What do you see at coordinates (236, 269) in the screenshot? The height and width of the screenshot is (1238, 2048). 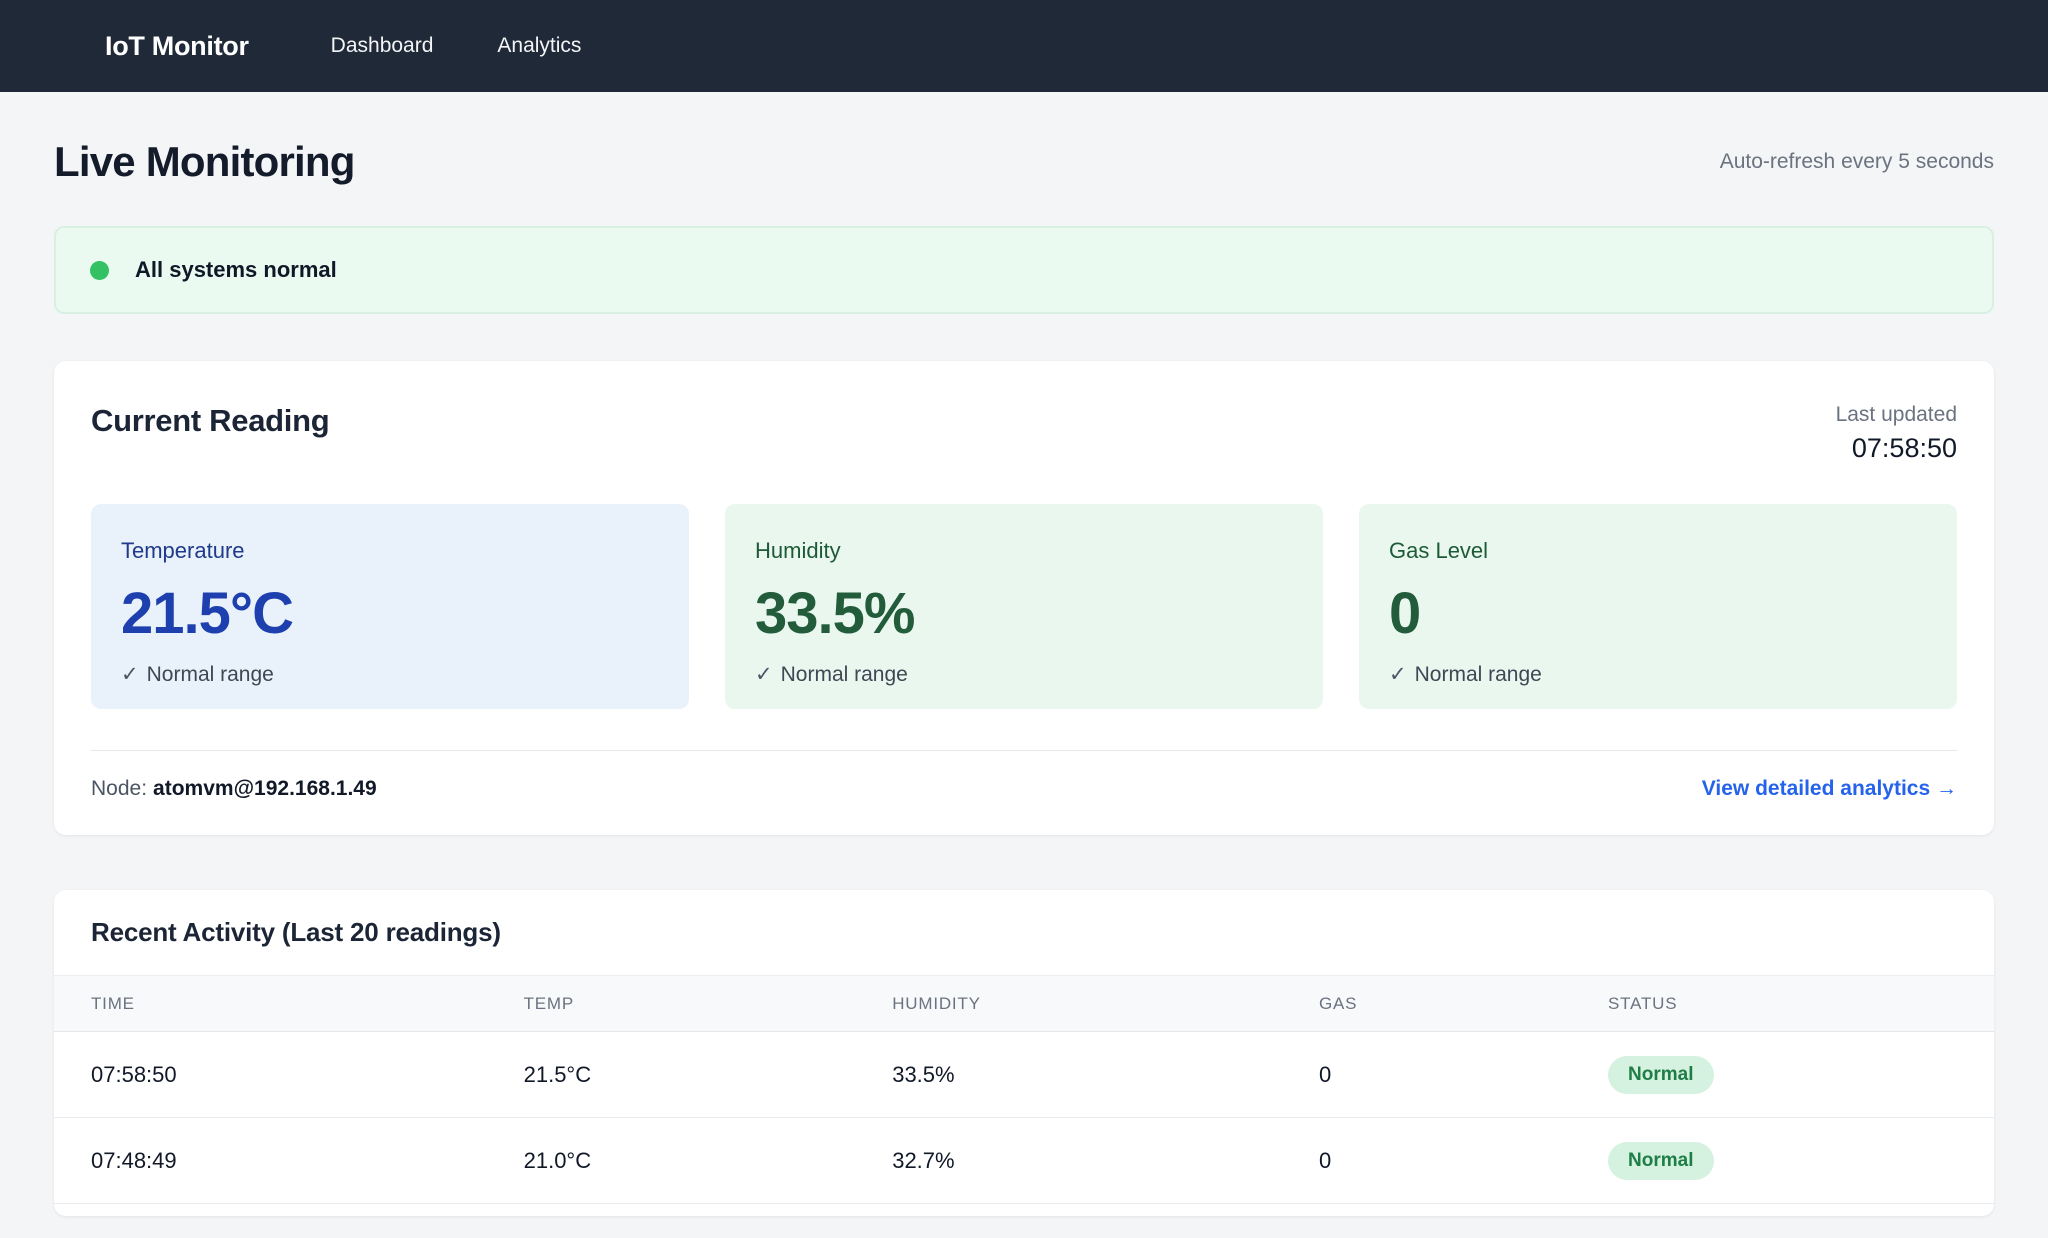 I see `status-banner-text: All systems normal` at bounding box center [236, 269].